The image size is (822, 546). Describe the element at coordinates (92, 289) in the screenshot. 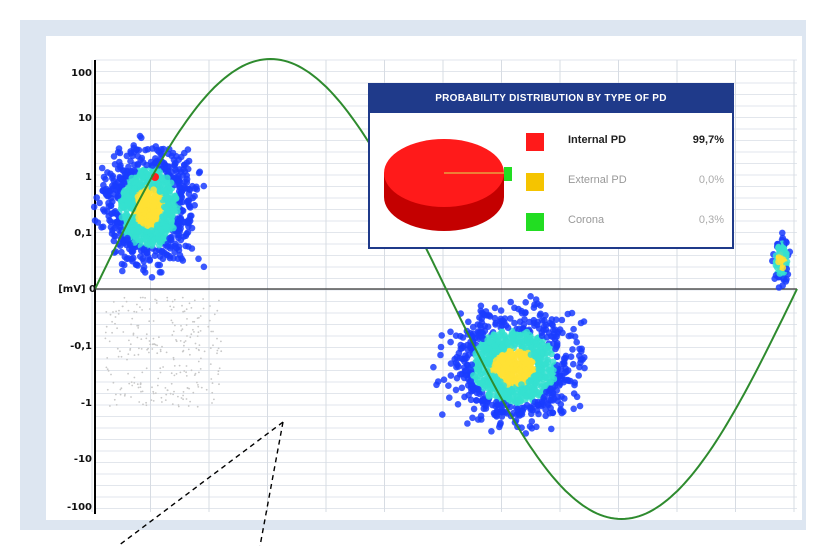

I see `y-tick-zero: 0` at that location.